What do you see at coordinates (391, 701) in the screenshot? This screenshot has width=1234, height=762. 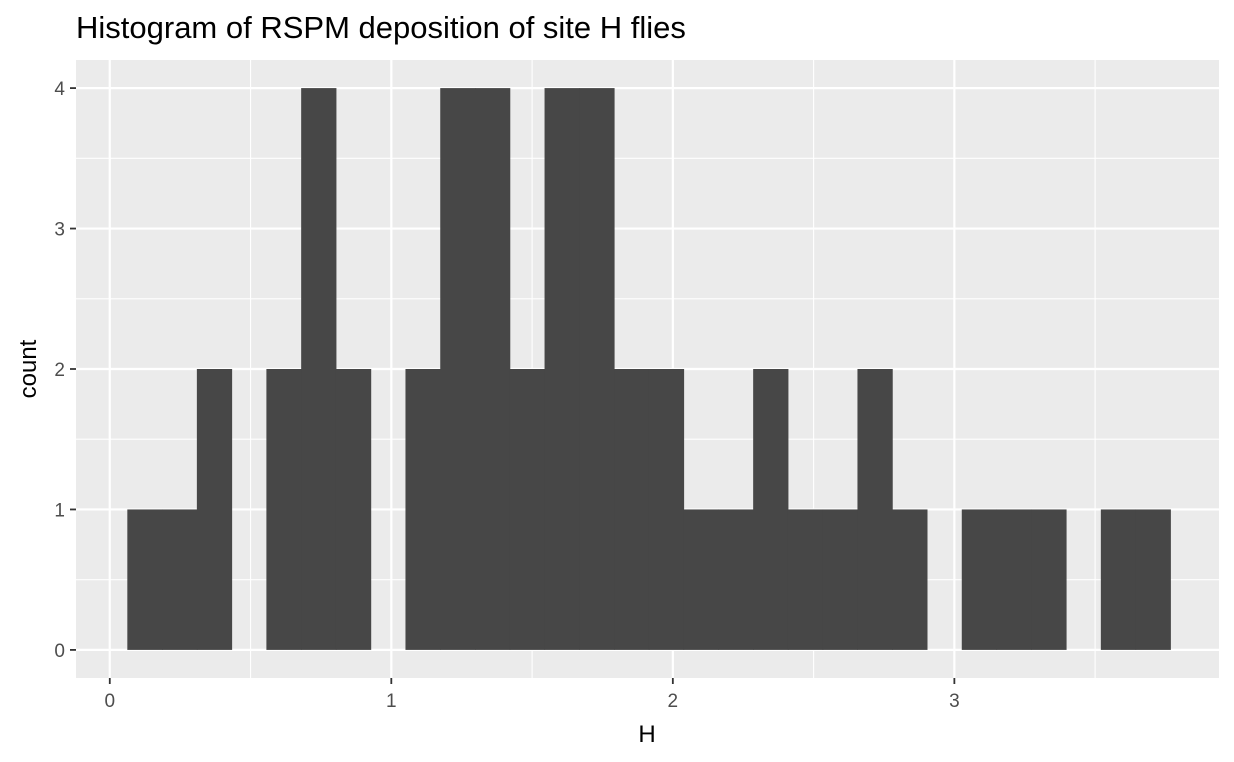 I see `x-tick-label: 1` at bounding box center [391, 701].